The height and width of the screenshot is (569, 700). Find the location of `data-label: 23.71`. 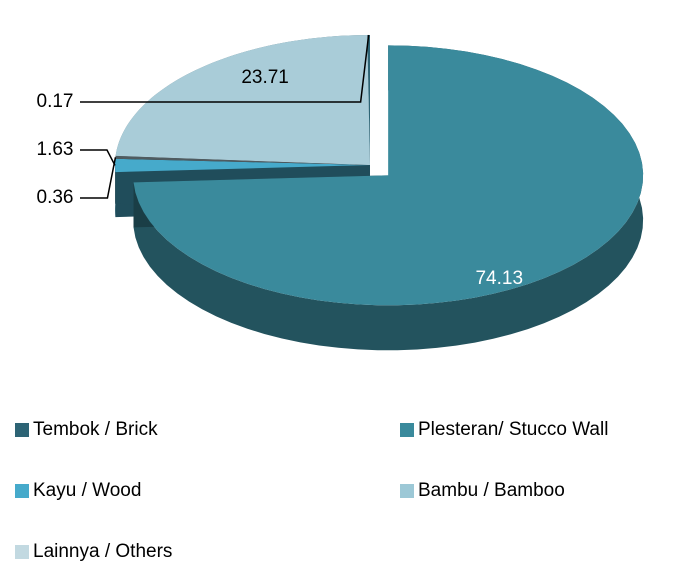

data-label: 23.71 is located at coordinates (265, 77).